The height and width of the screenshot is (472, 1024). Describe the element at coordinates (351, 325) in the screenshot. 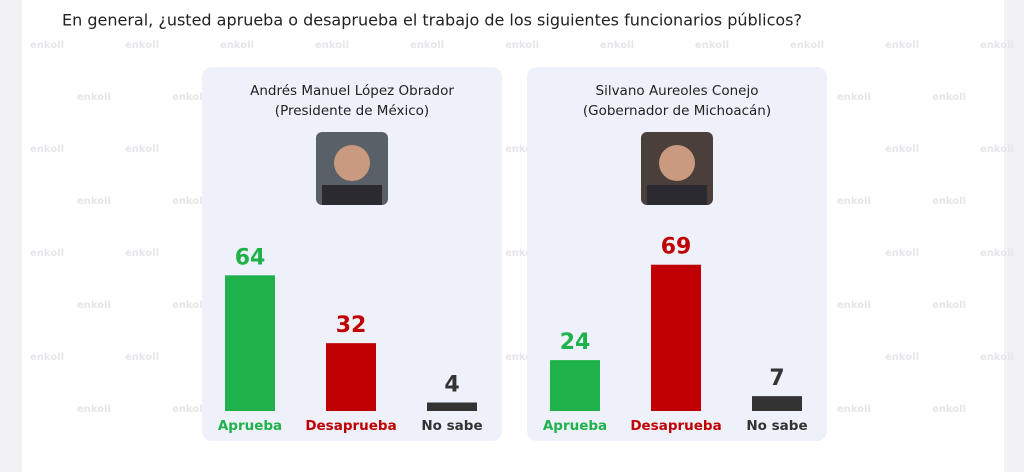

I see `value-label: 32` at that location.